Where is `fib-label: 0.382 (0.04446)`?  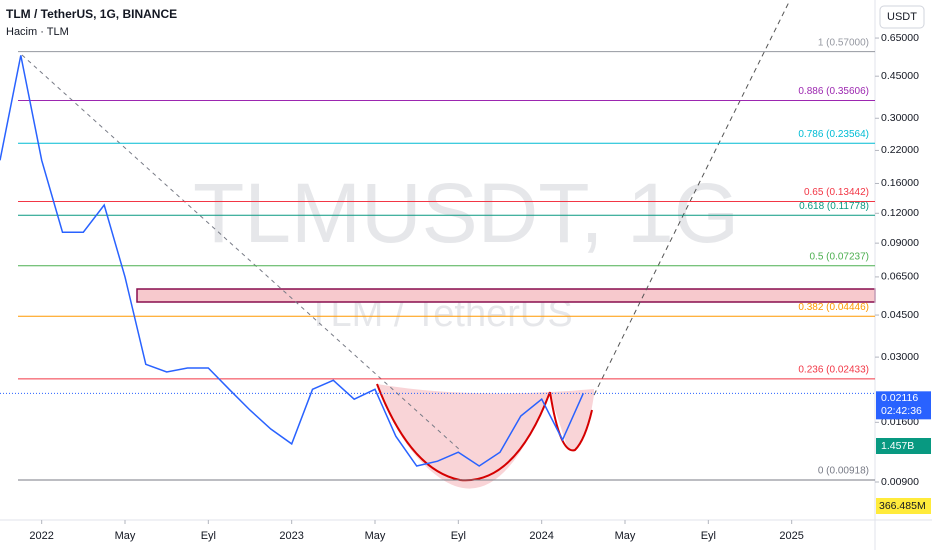 fib-label: 0.382 (0.04446) is located at coordinates (833, 307).